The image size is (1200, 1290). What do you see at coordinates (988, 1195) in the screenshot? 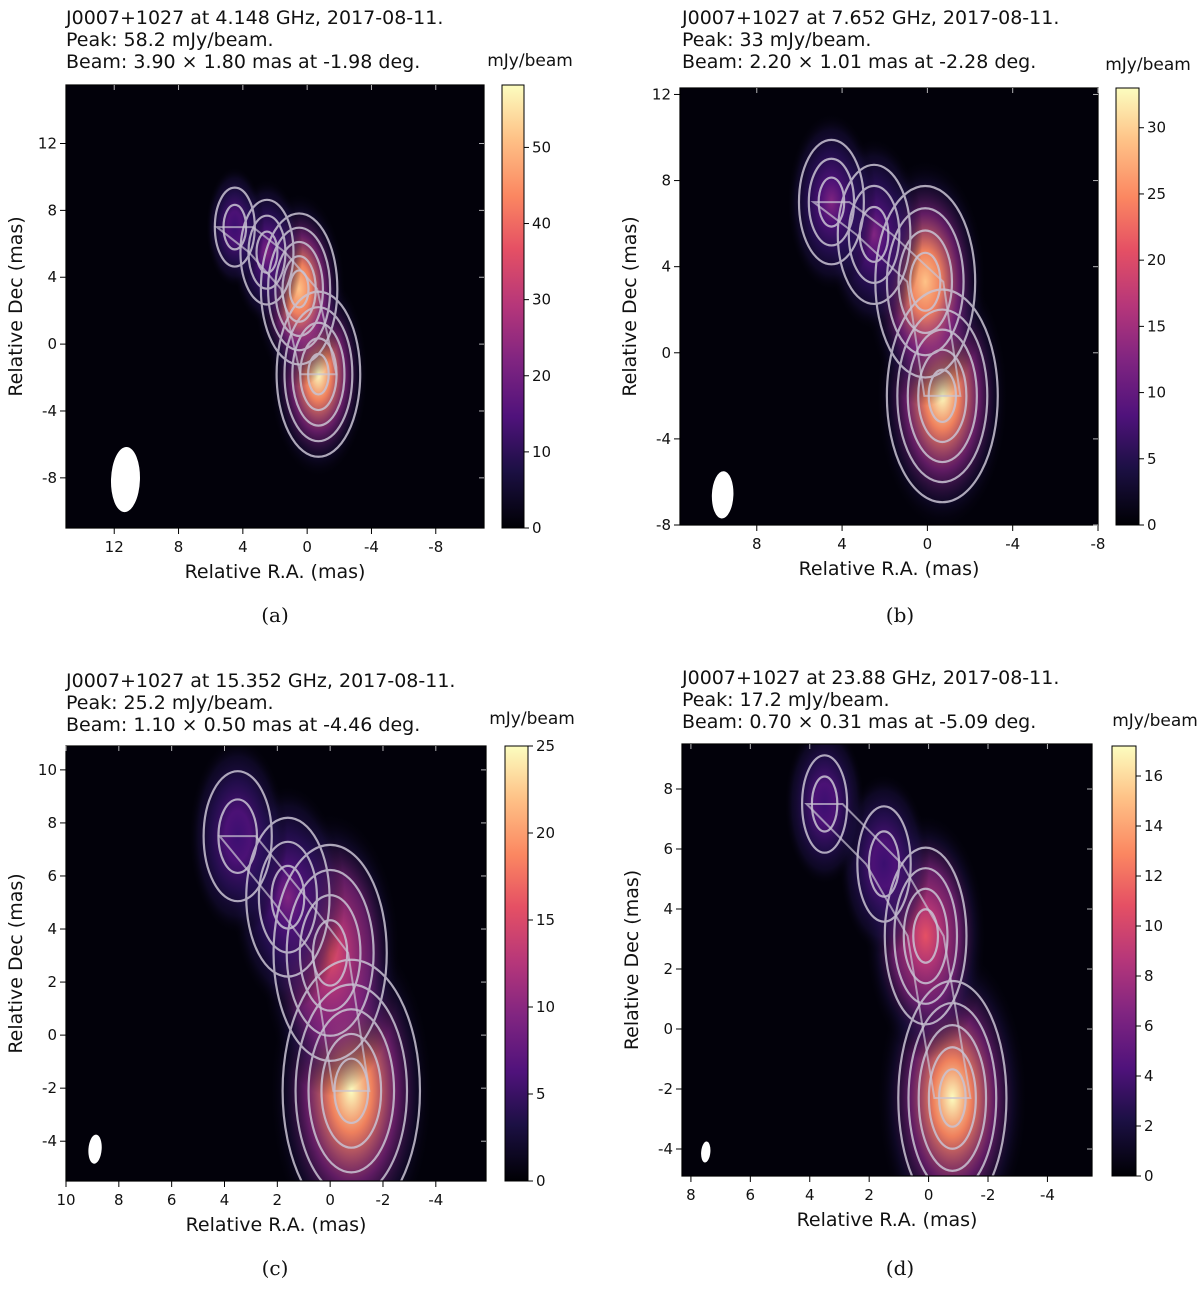
I see `x-tick-label: -2` at bounding box center [988, 1195].